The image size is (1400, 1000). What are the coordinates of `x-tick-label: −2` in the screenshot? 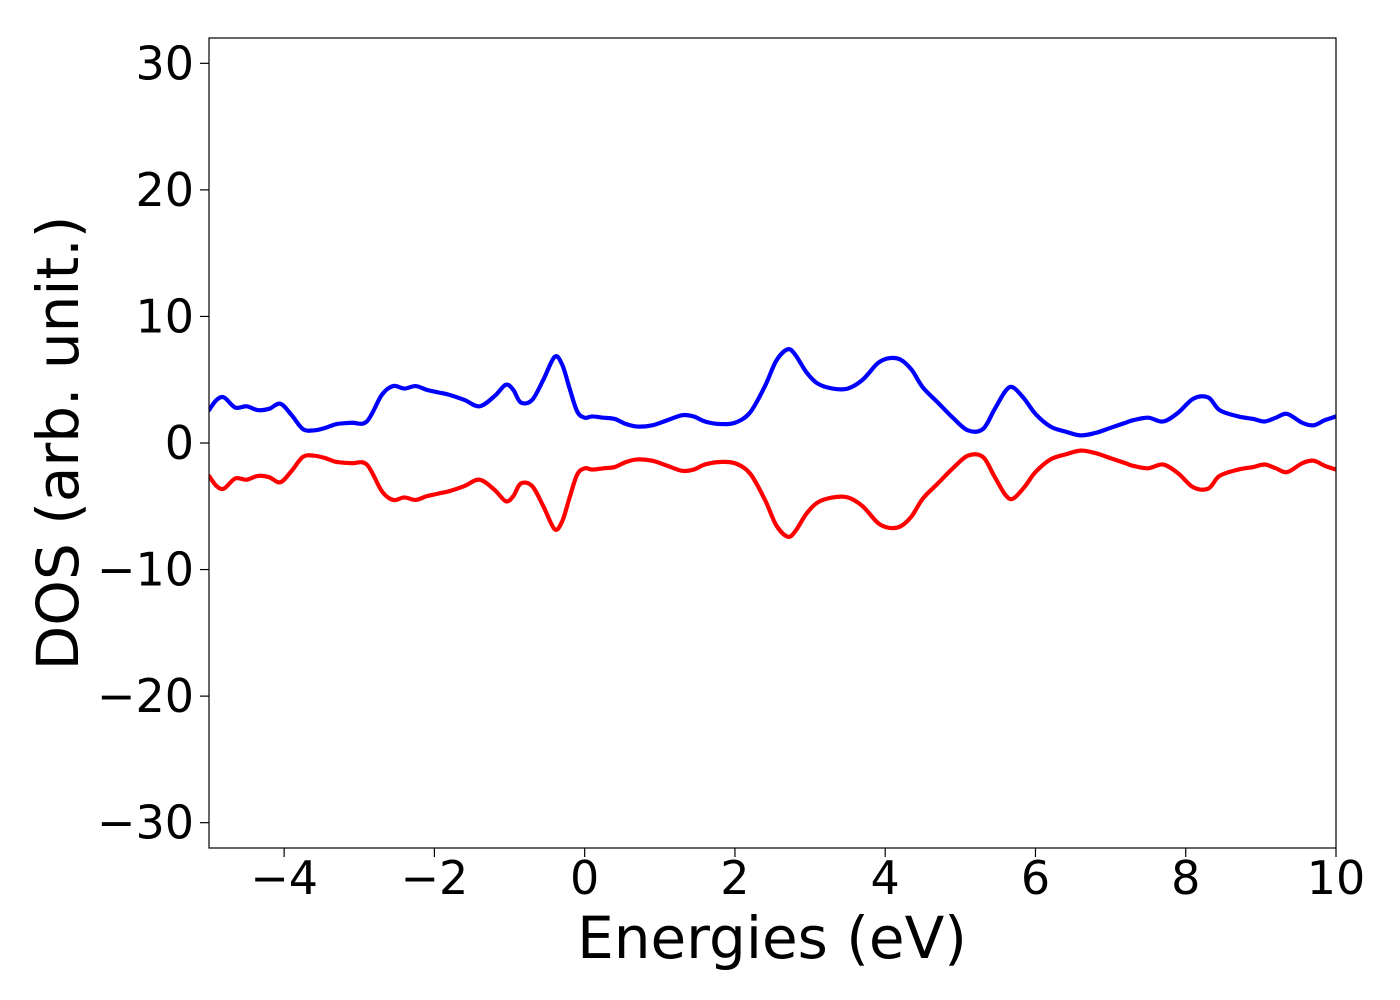 It's located at (434, 878).